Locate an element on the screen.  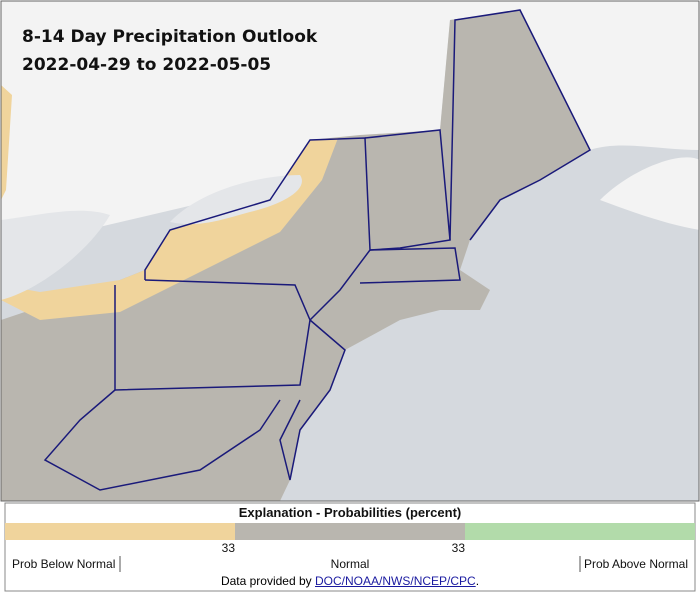
credit-text: Data provided by is located at coordinates (266, 581).